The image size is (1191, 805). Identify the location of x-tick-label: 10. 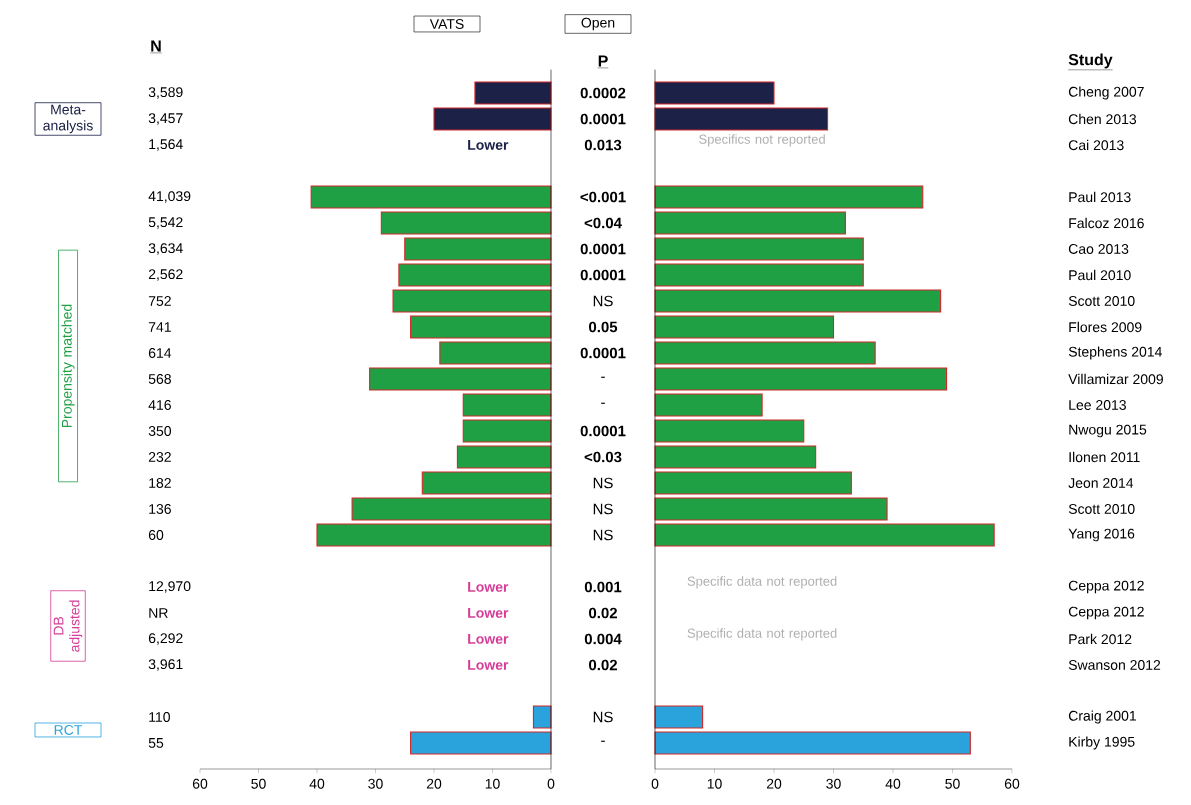
(714, 783).